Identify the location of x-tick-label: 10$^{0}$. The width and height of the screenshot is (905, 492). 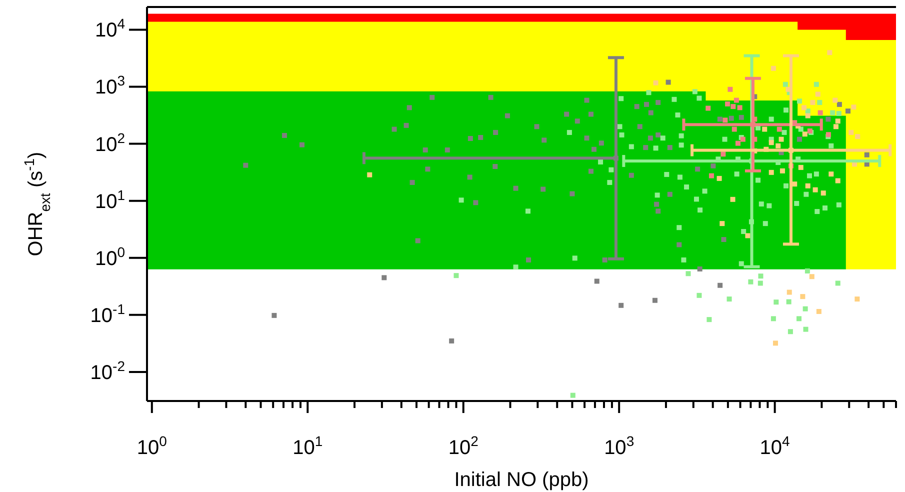
(152, 446).